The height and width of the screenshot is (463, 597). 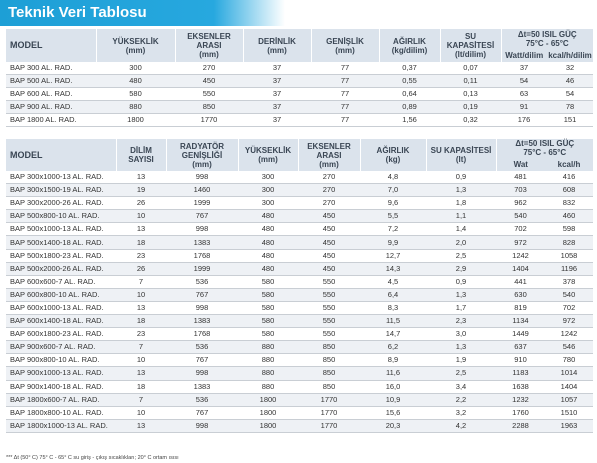 What do you see at coordinates (393, 373) in the screenshot?
I see `table-cell: 11,6` at bounding box center [393, 373].